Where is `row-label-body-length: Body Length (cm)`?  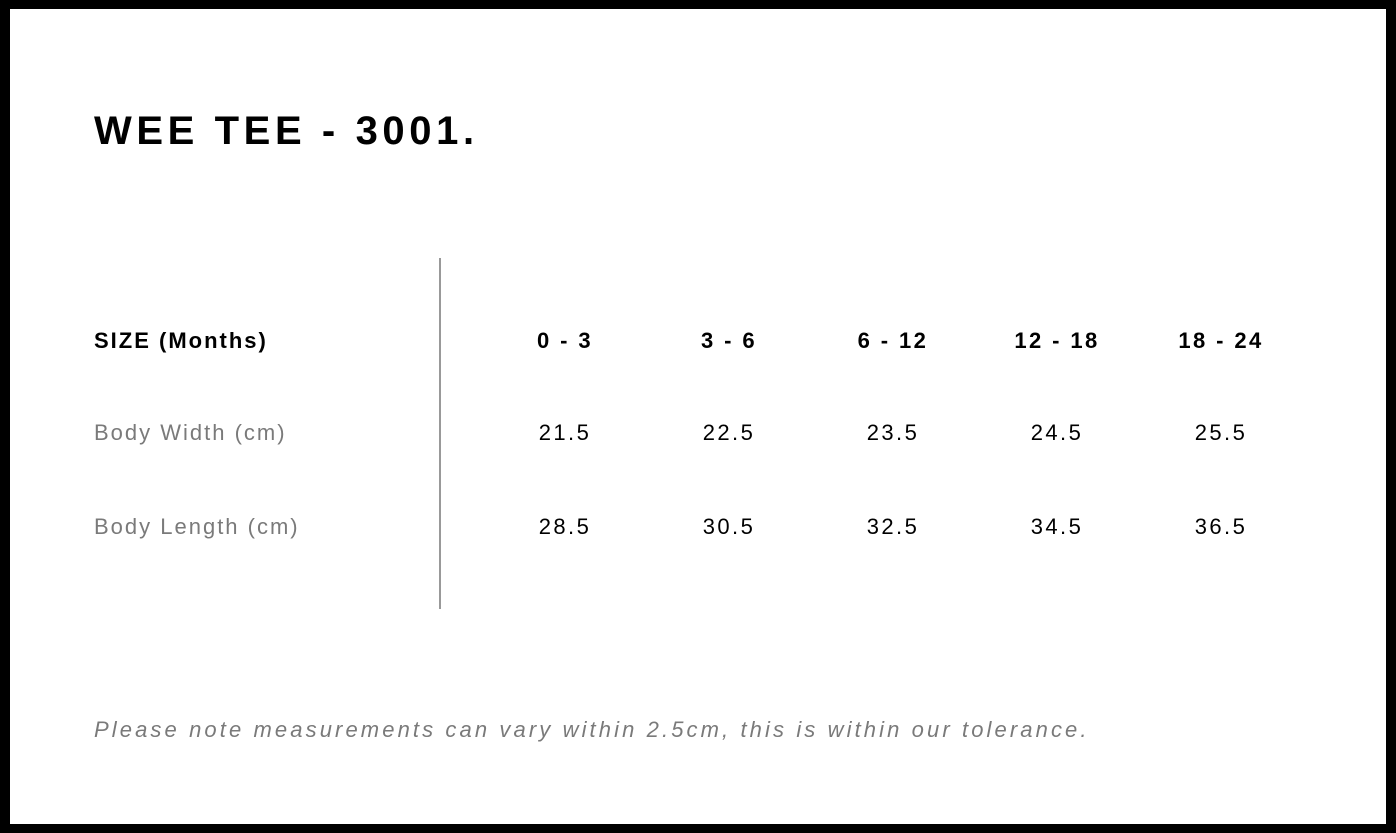
row-label-body-length: Body Length (cm) is located at coordinates (197, 526).